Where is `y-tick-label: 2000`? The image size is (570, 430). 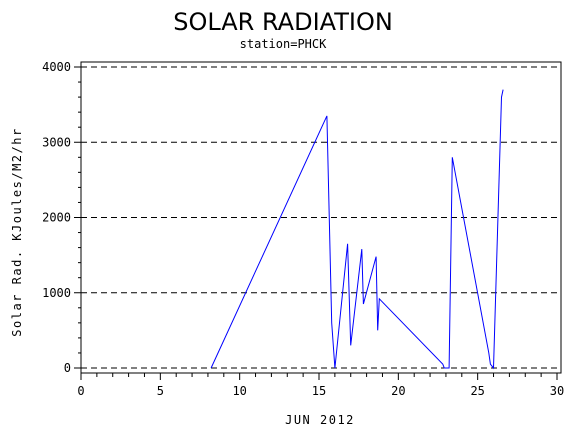 y-tick-label: 2000 is located at coordinates (56, 218).